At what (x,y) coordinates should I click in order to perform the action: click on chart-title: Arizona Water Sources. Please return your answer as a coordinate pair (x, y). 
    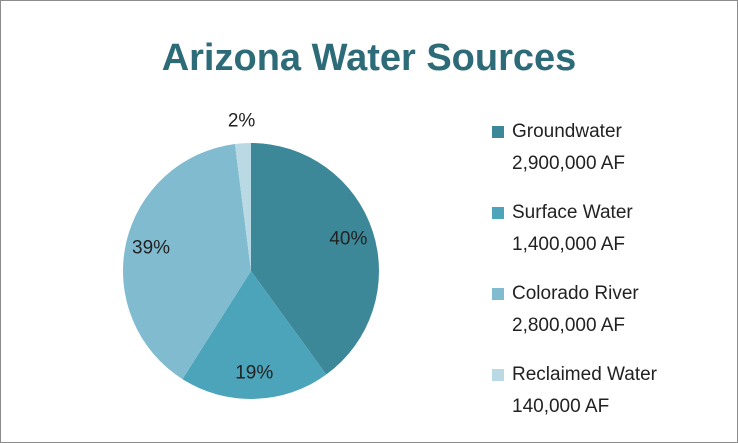
    Looking at the image, I should click on (369, 58).